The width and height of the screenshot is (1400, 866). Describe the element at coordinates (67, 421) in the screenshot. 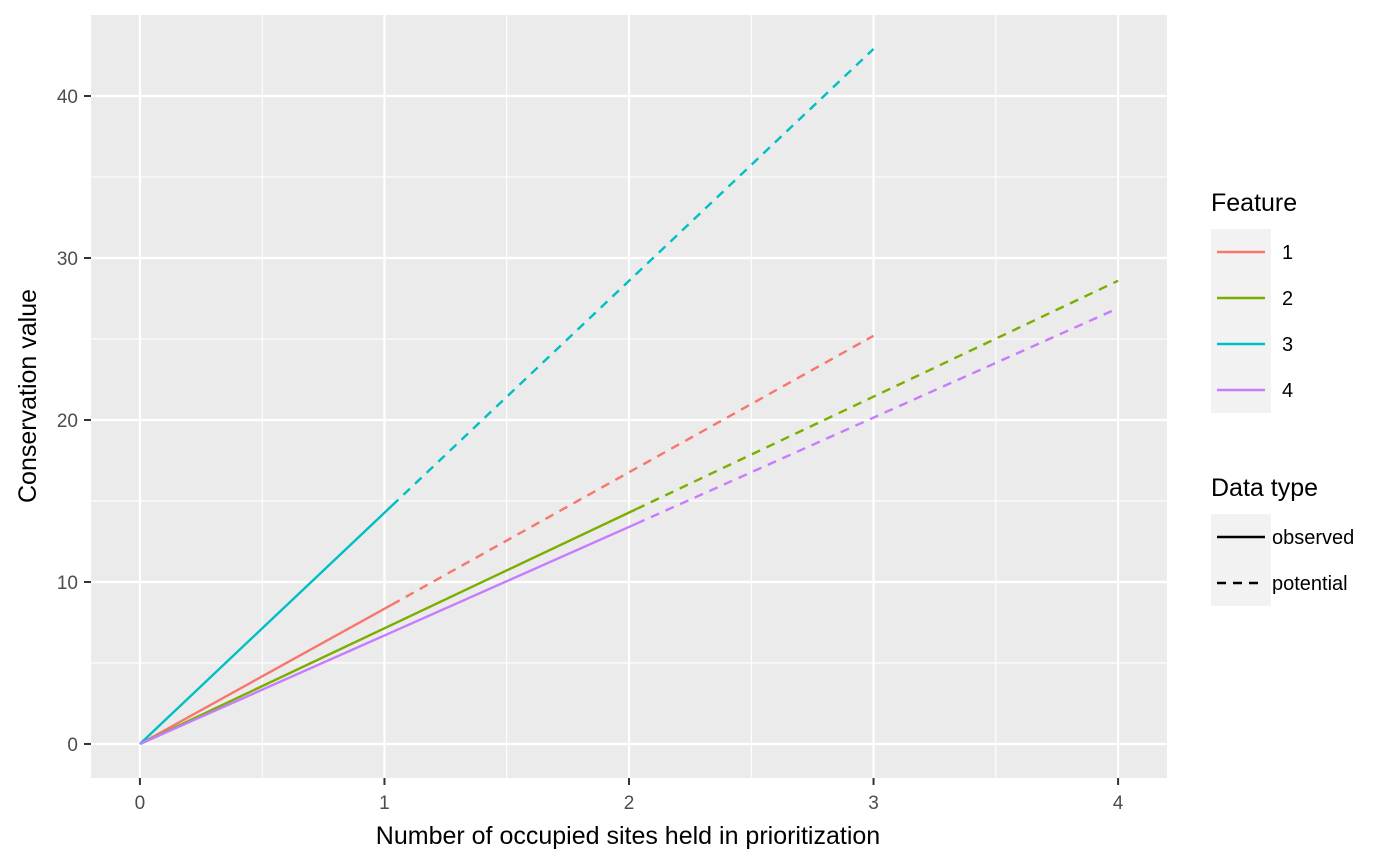

I see `y-tick-label: 20` at that location.